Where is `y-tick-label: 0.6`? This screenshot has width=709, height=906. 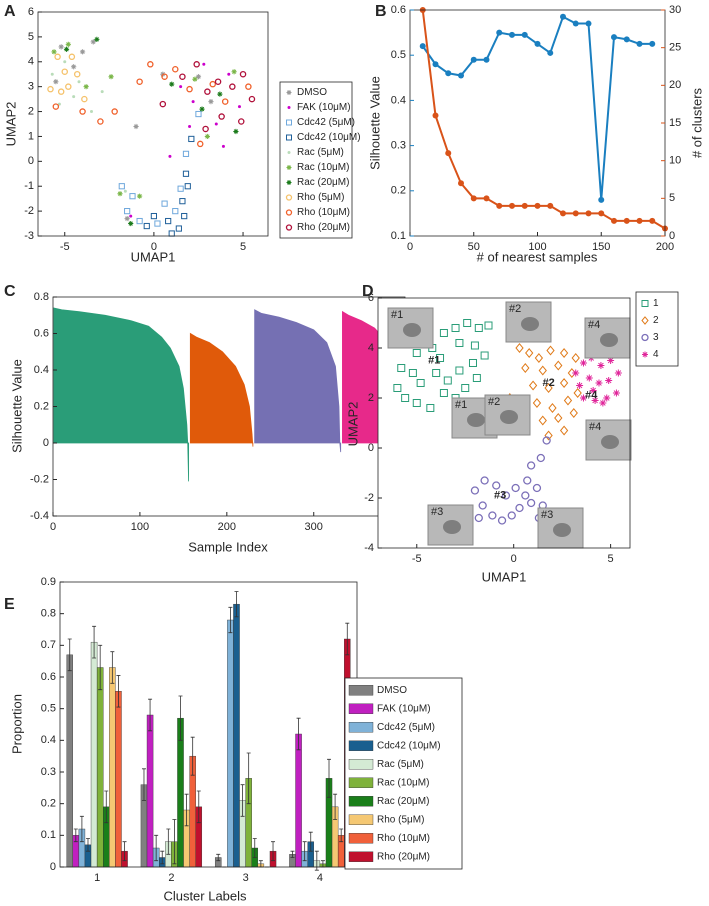 y-tick-label: 0.6 is located at coordinates (48, 677).